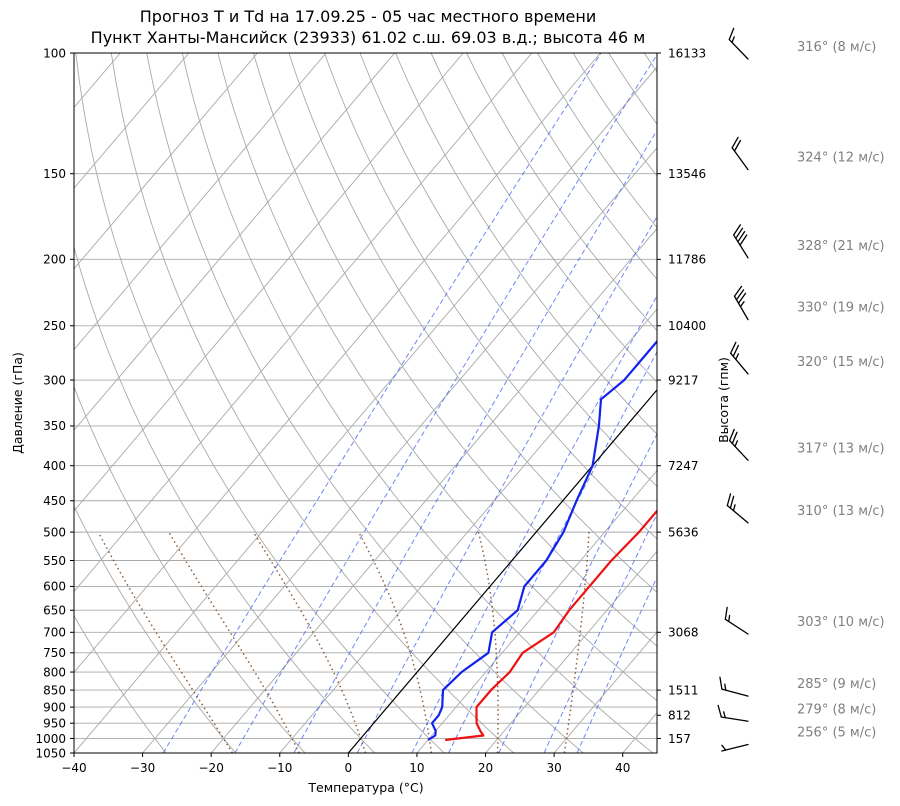 The width and height of the screenshot is (900, 806). I want to click on wind-label: 285° (9 м/с), so click(836, 684).